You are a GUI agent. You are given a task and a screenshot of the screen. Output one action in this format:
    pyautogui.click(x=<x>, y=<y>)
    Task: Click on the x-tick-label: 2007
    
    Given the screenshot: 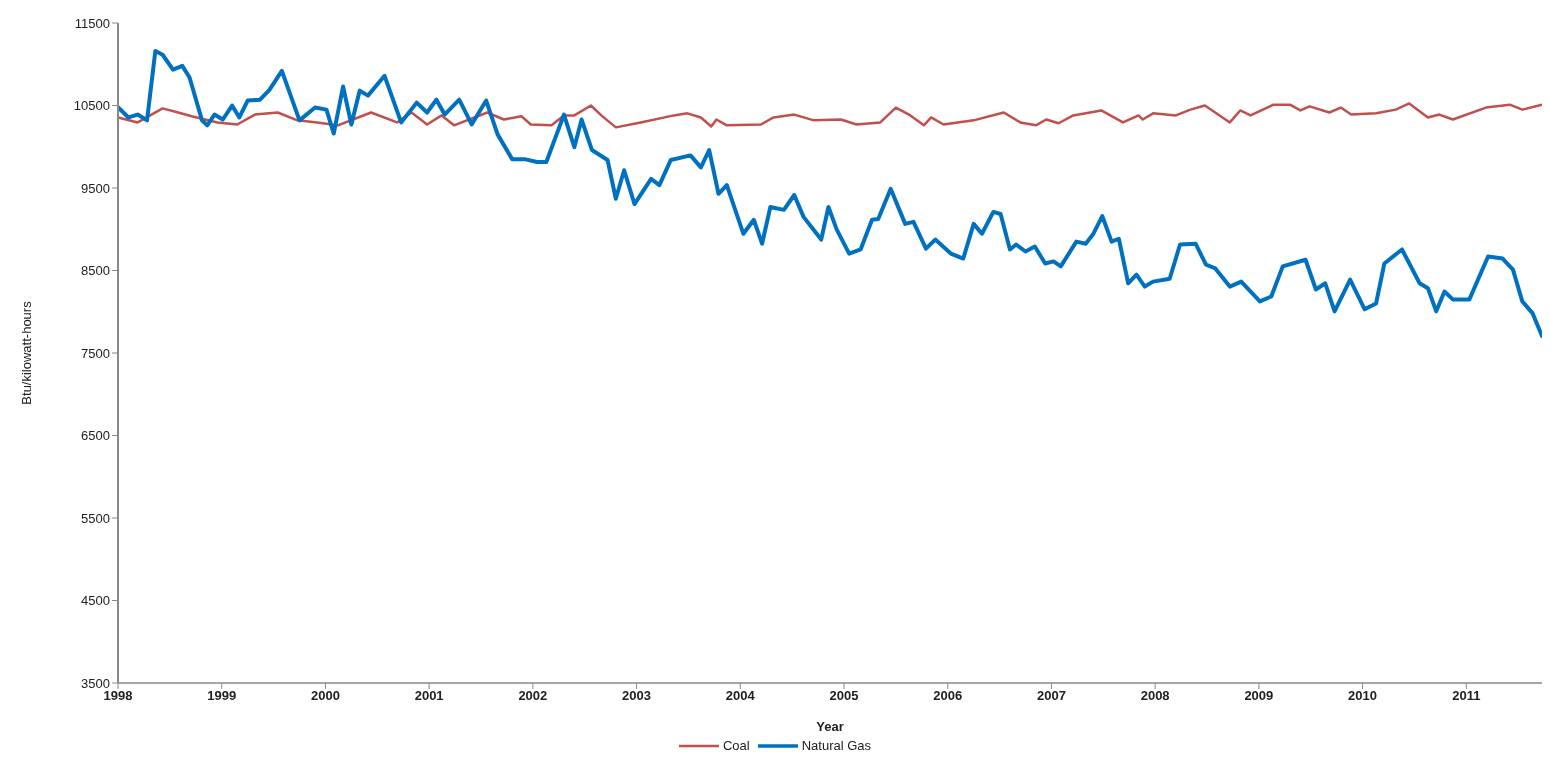 What is the action you would take?
    pyautogui.click(x=1051, y=696)
    